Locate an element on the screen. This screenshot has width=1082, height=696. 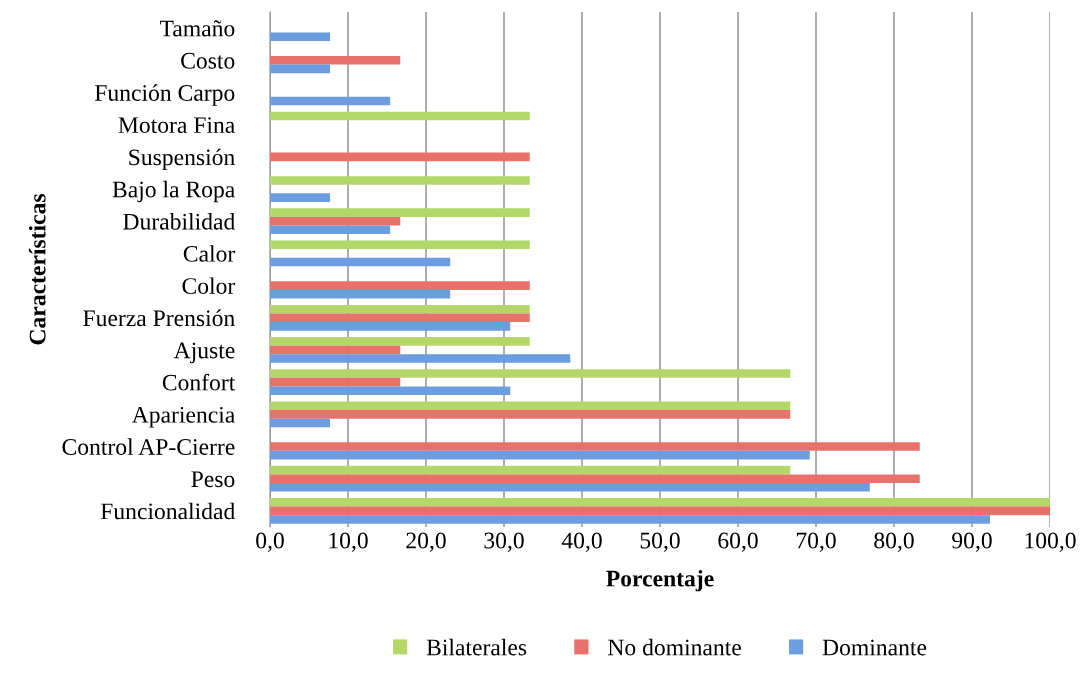
x-tick-label: 70,0 is located at coordinates (816, 542).